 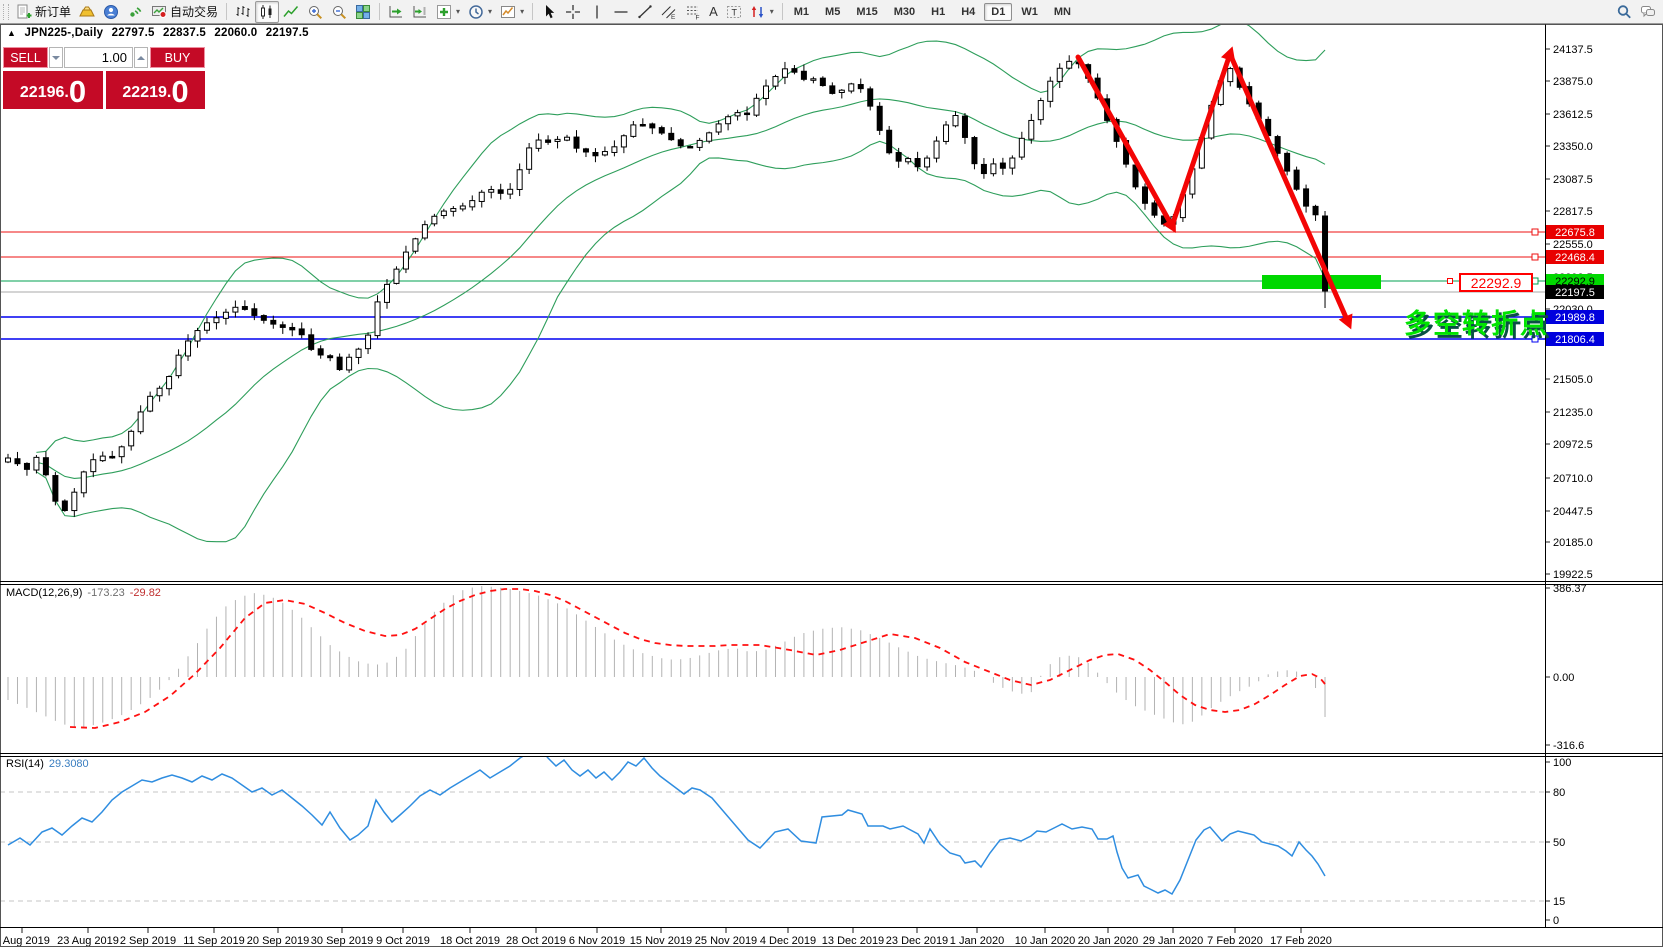 I want to click on ohlc-open: 22797.5, so click(x=133, y=33).